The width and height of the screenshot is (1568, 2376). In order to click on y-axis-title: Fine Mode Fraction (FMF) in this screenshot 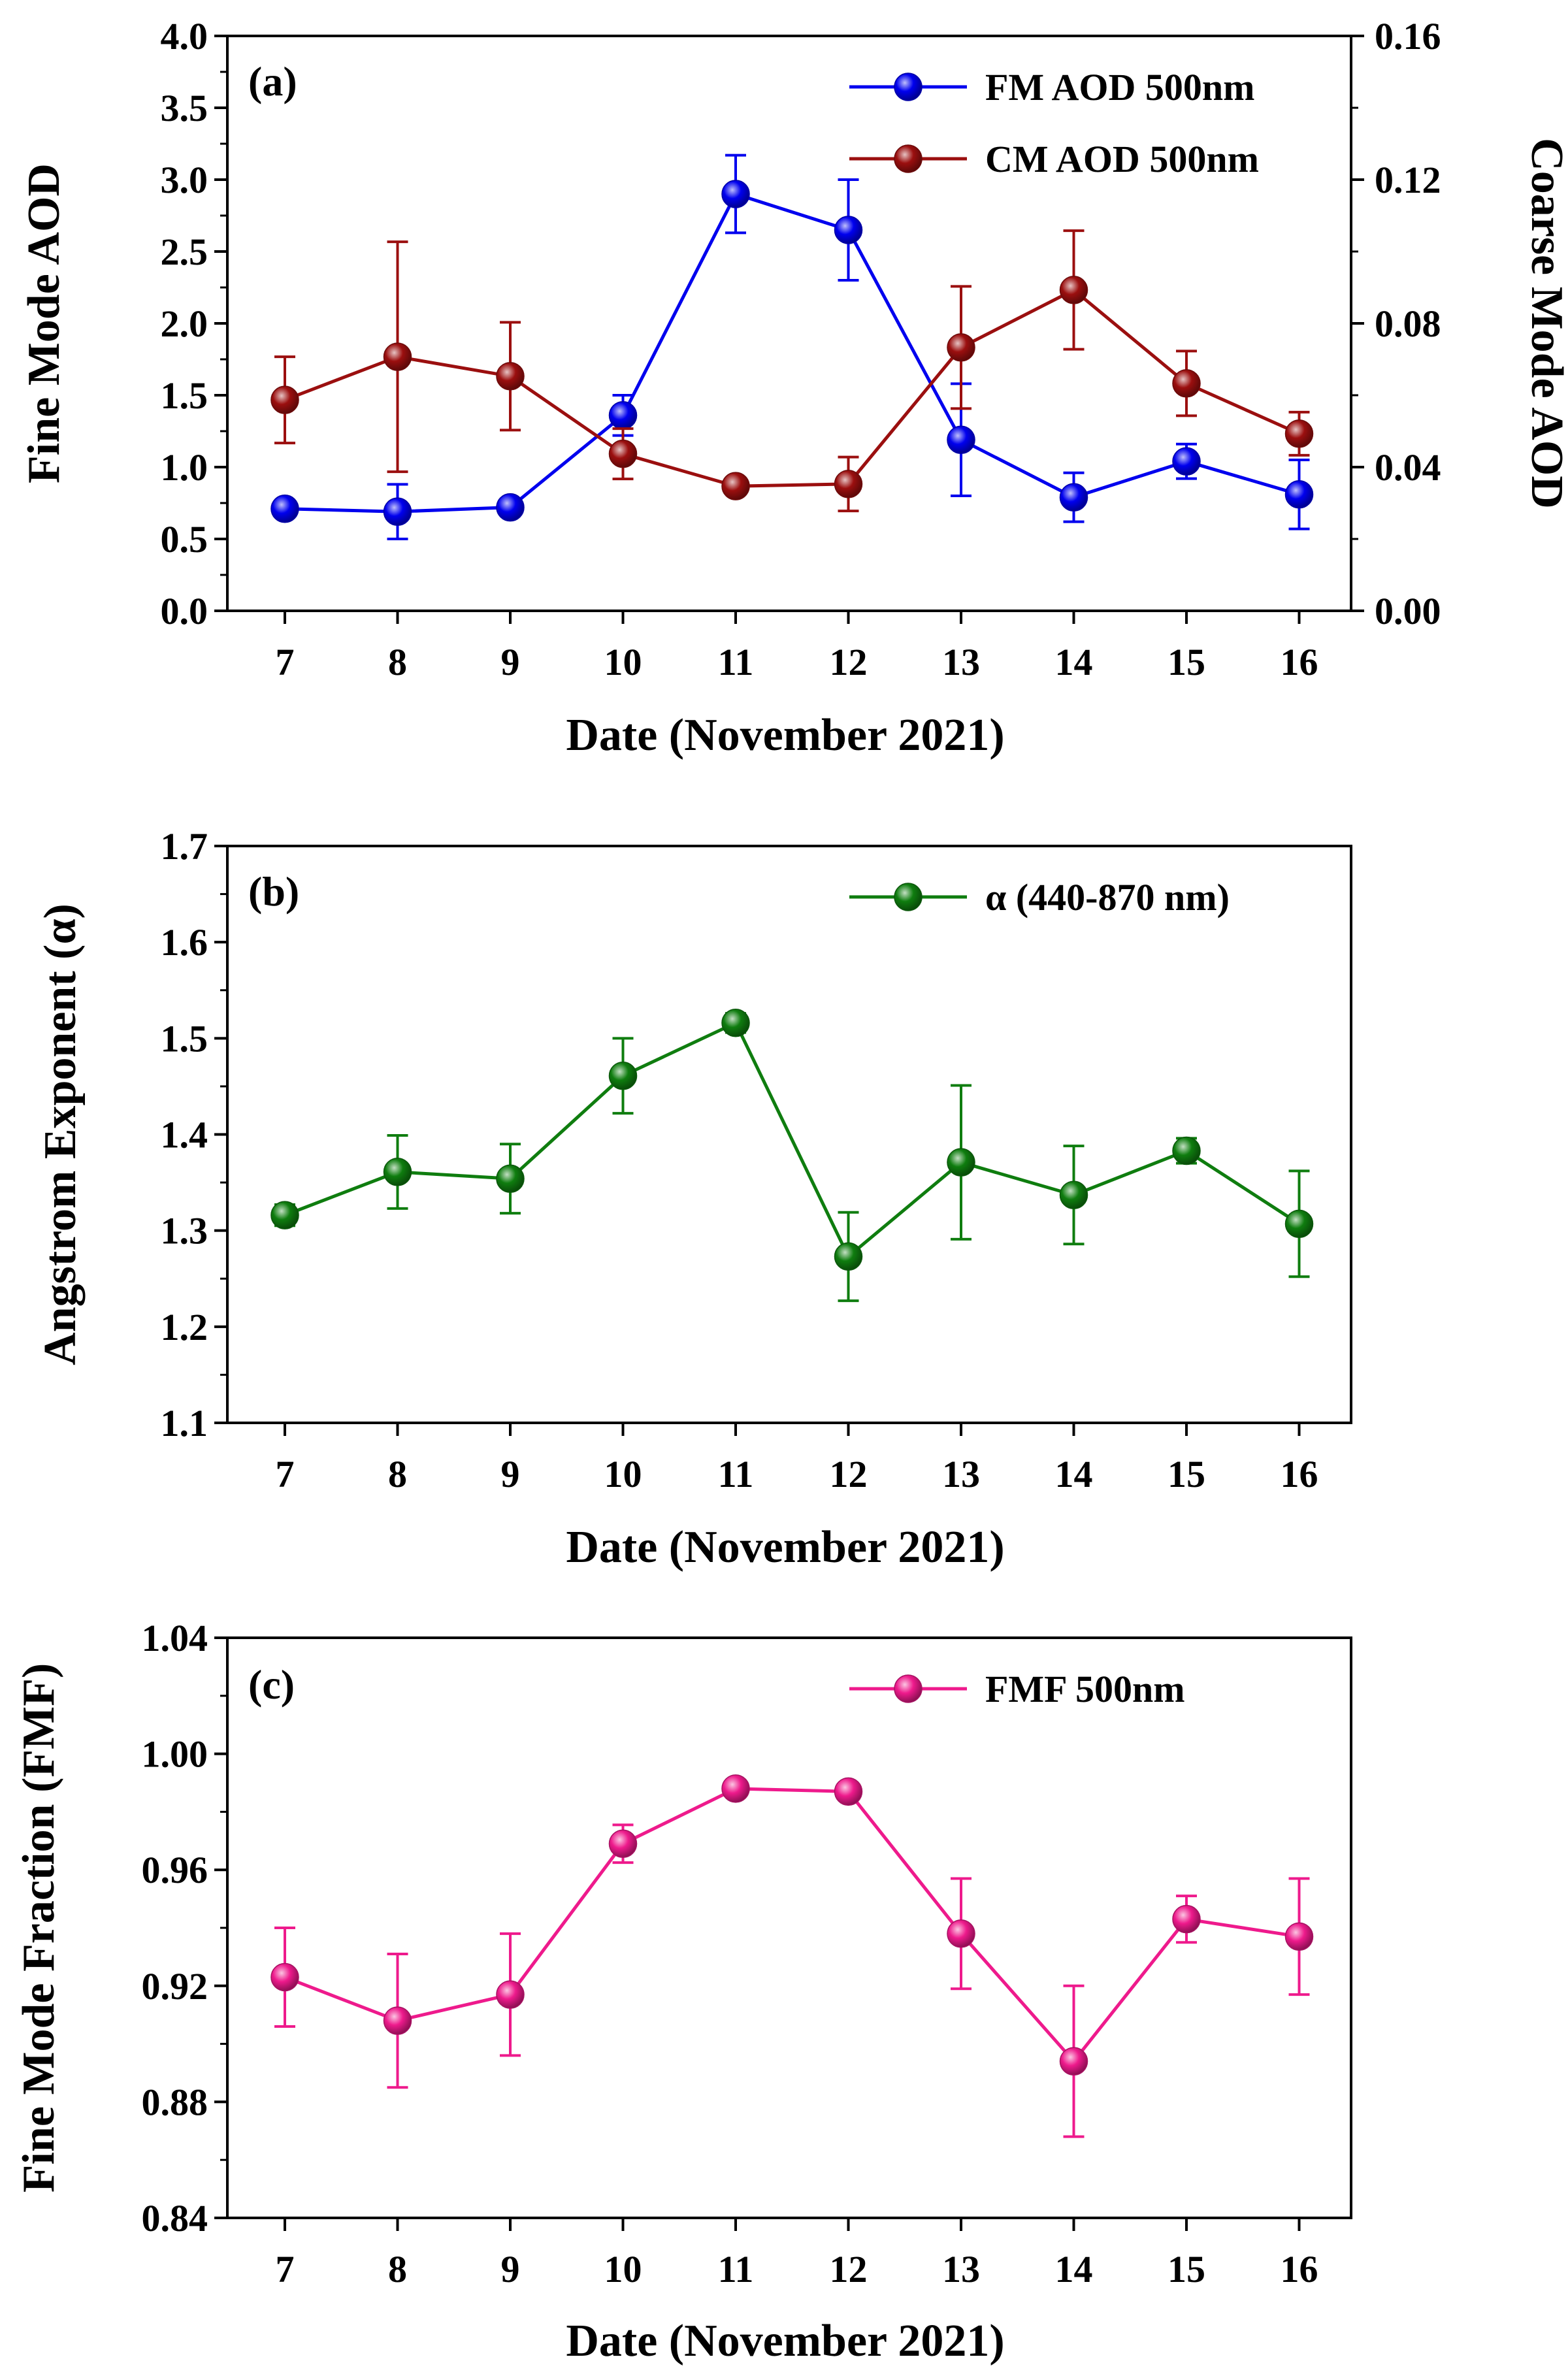, I will do `click(39, 1928)`.